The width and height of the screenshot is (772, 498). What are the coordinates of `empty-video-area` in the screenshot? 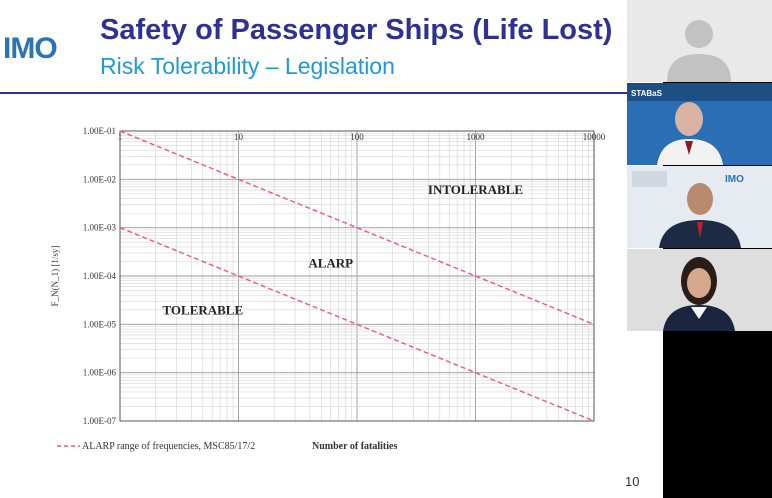 It's located at (717, 414).